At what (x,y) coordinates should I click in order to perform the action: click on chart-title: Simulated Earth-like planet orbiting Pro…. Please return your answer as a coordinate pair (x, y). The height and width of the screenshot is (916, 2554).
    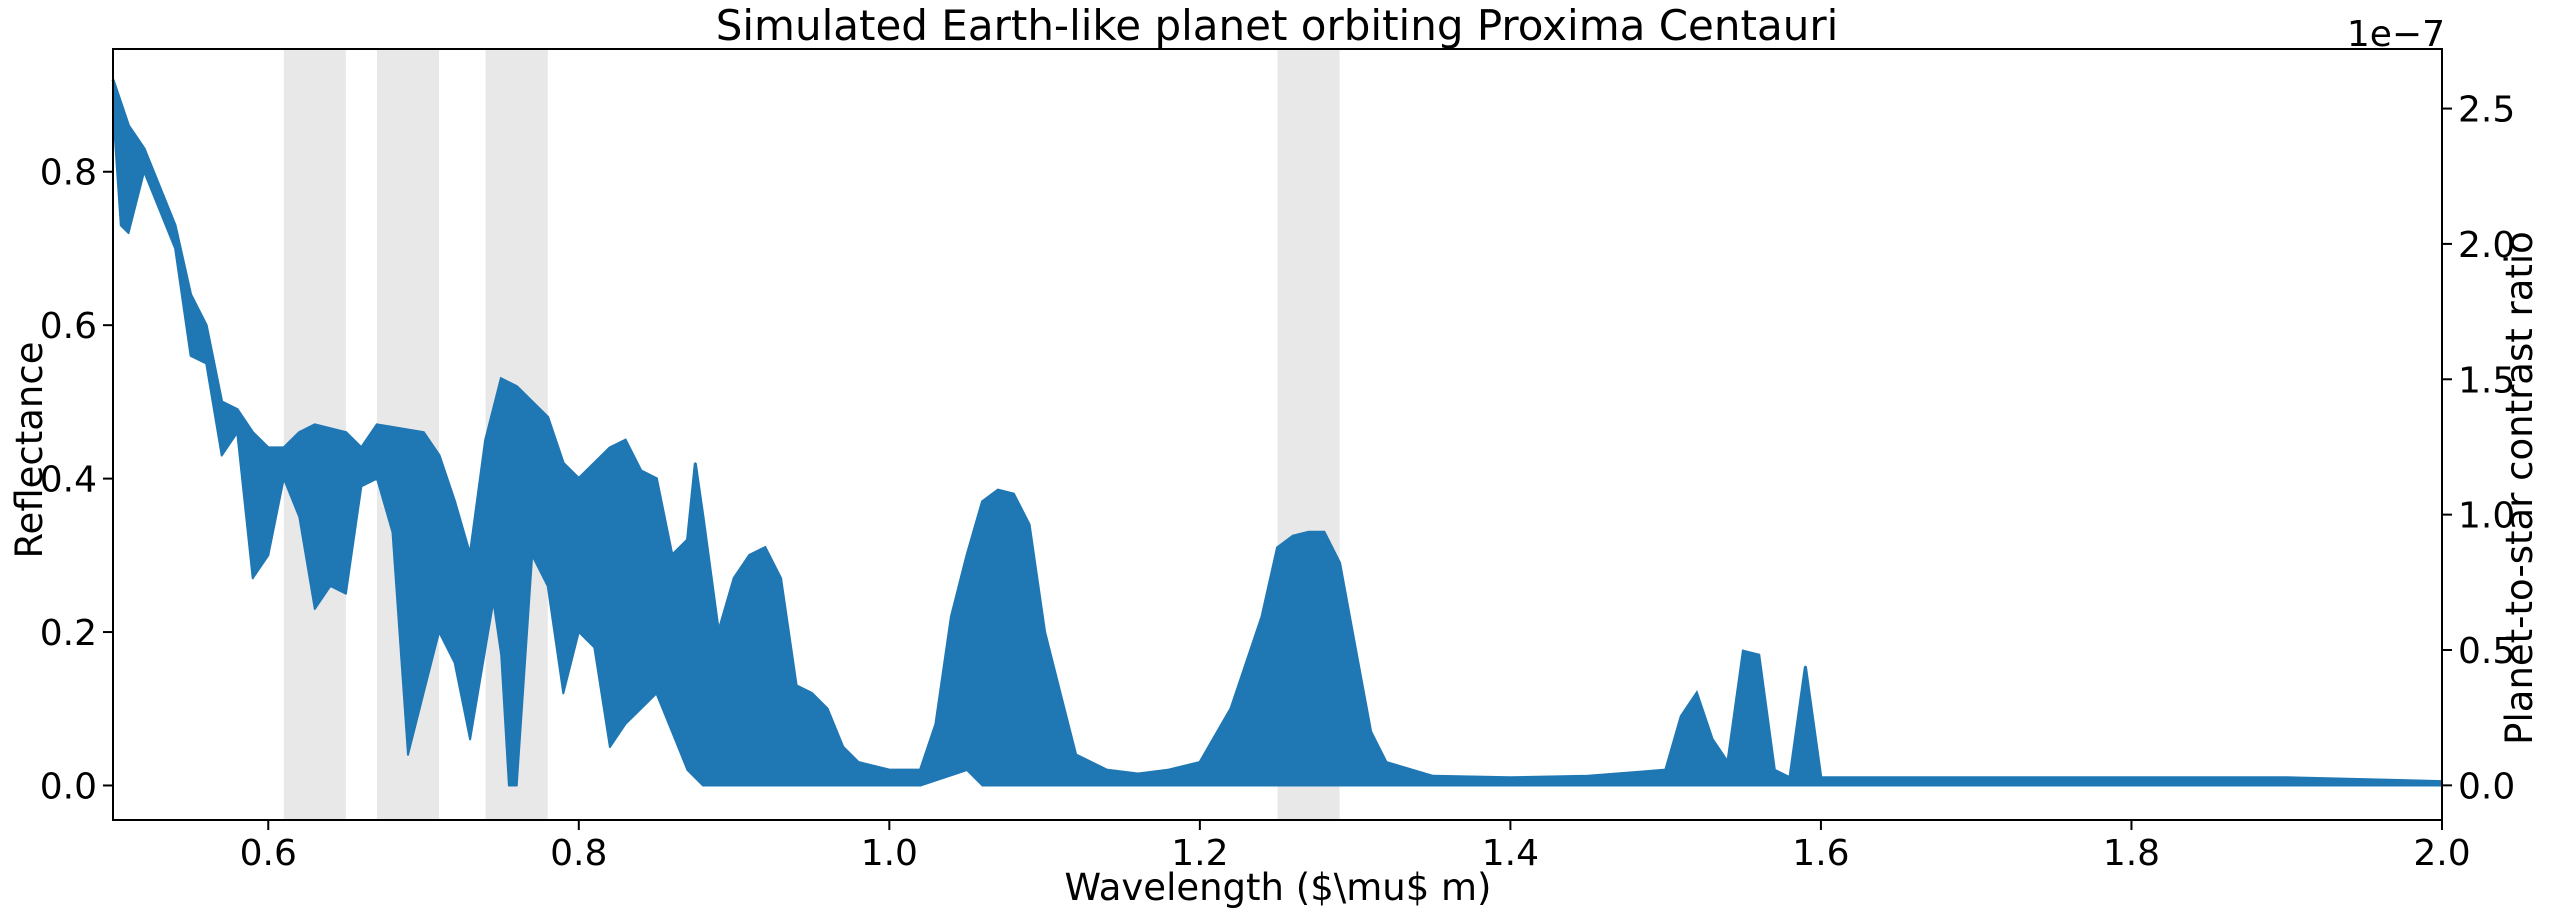
    Looking at the image, I should click on (1277, 25).